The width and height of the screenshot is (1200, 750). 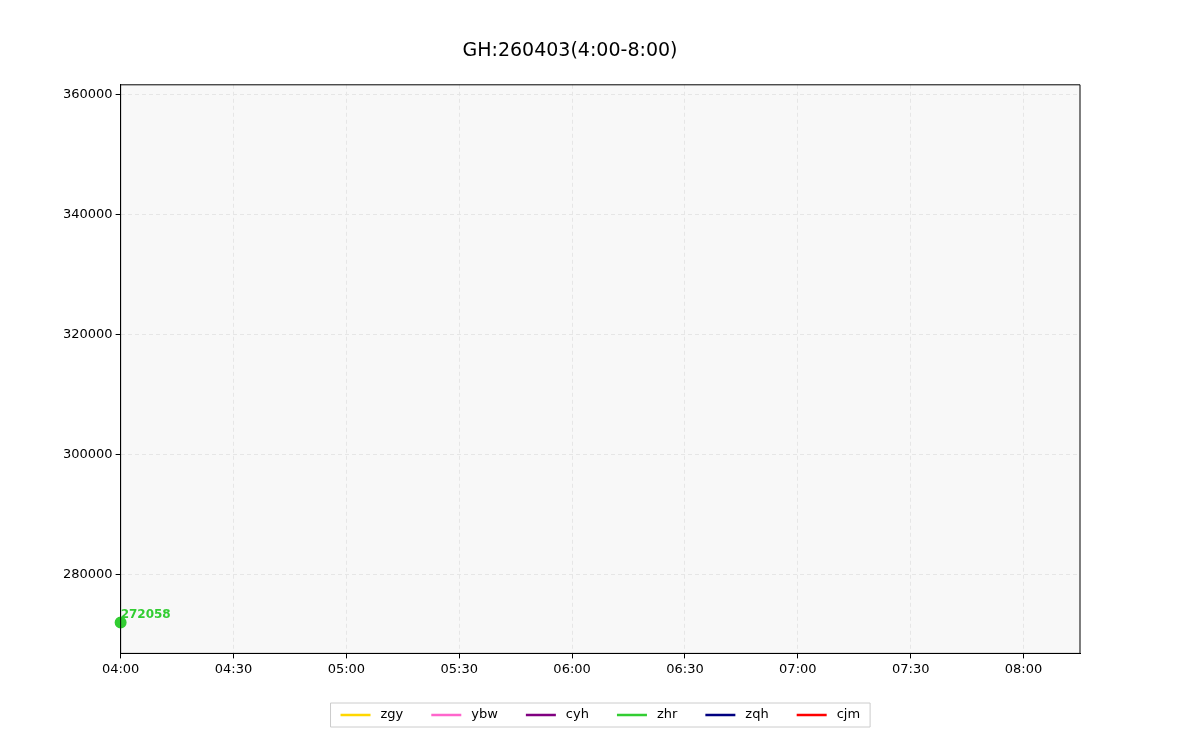 I want to click on x-tick-label: 08:00, so click(x=1023, y=668).